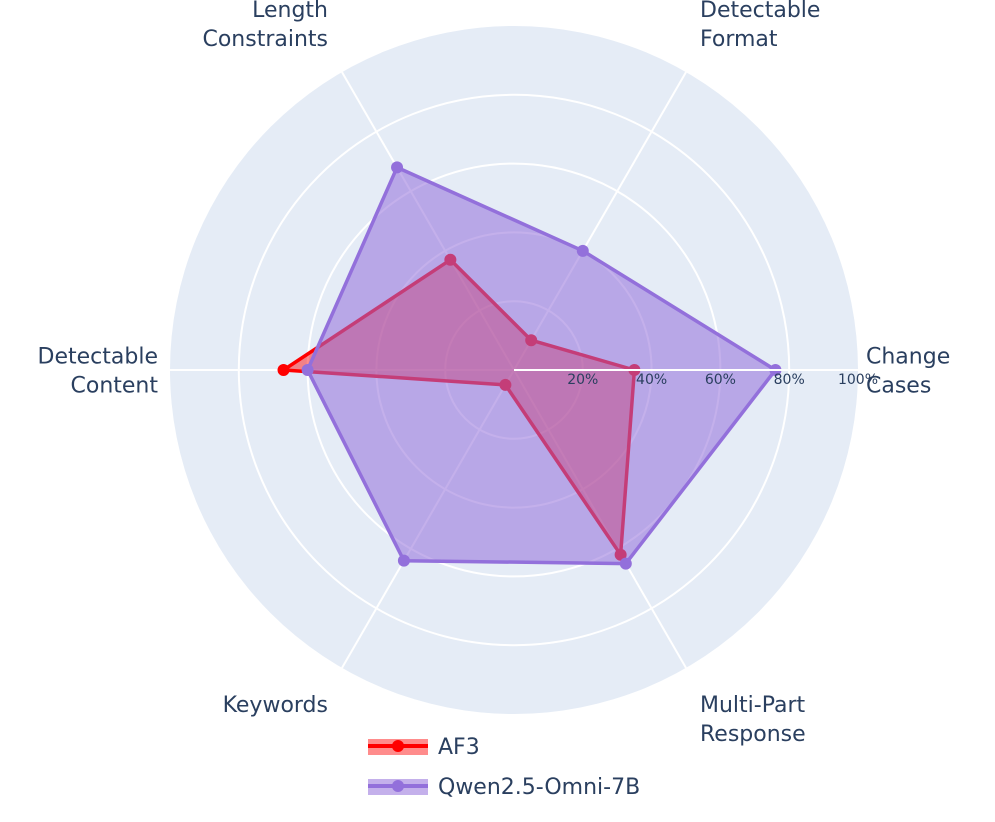  I want to click on radial-tick-label: 40%, so click(651, 380).